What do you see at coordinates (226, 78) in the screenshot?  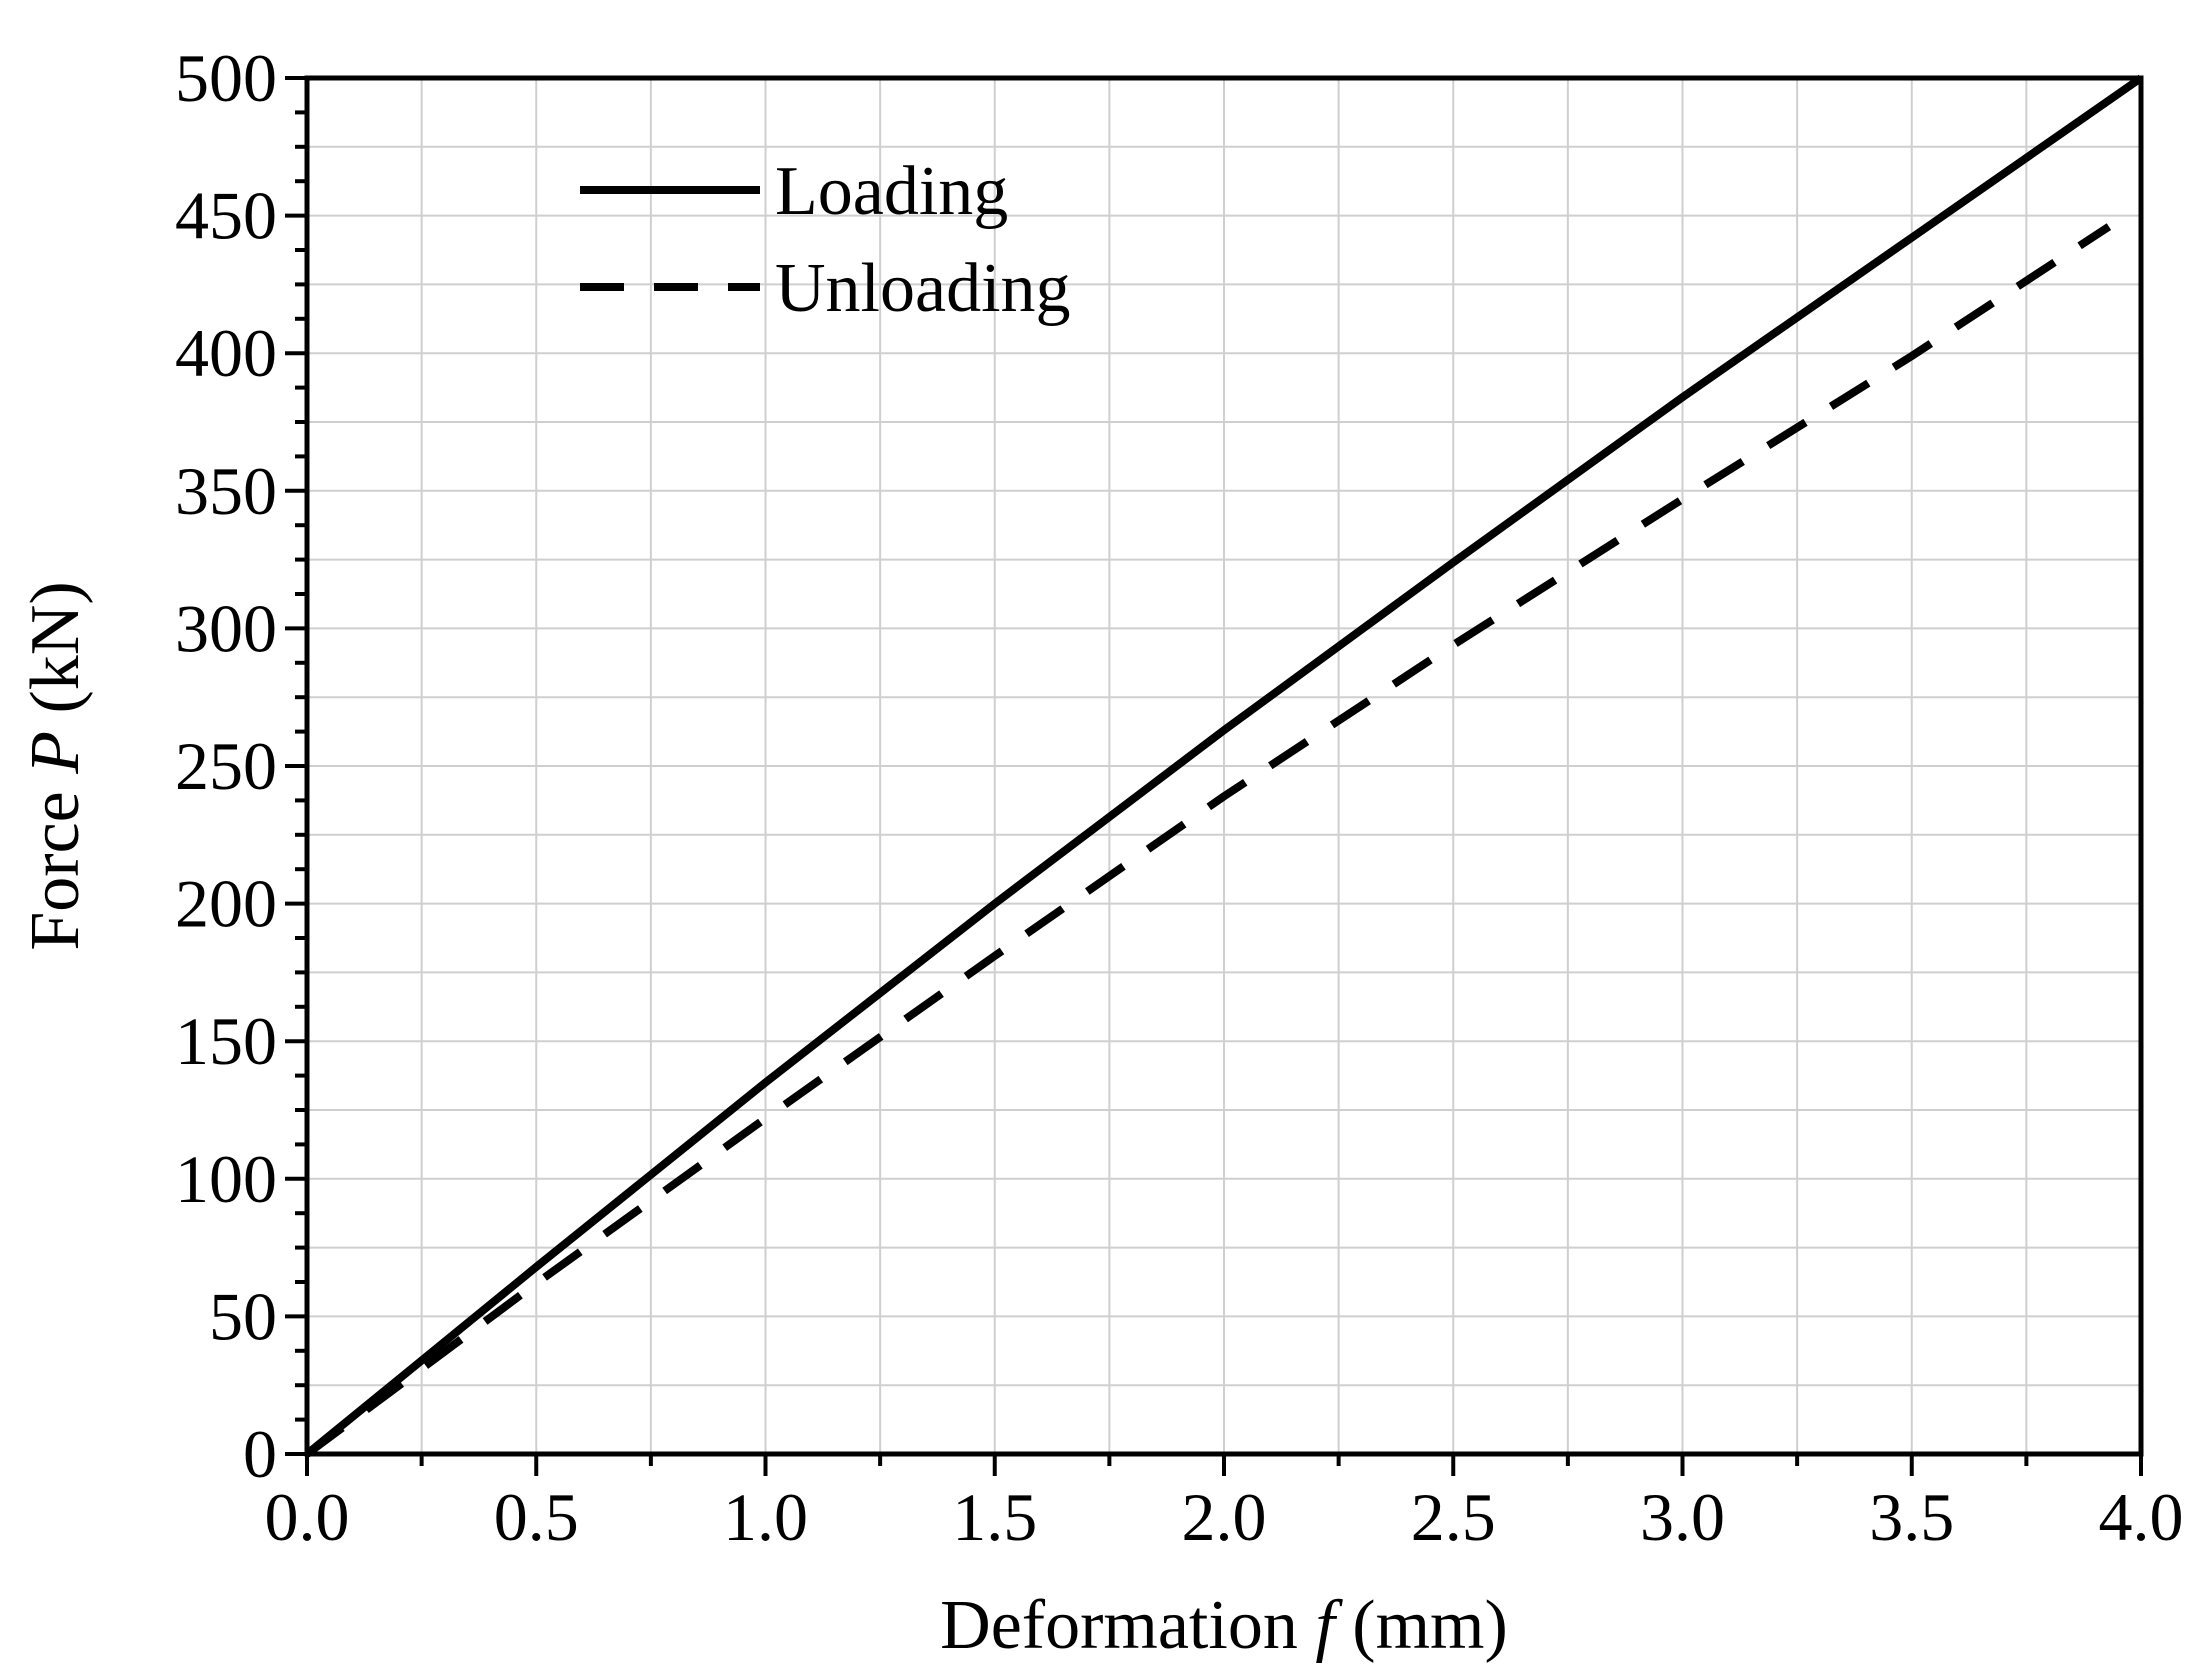 I see `y-tick-label: 500` at bounding box center [226, 78].